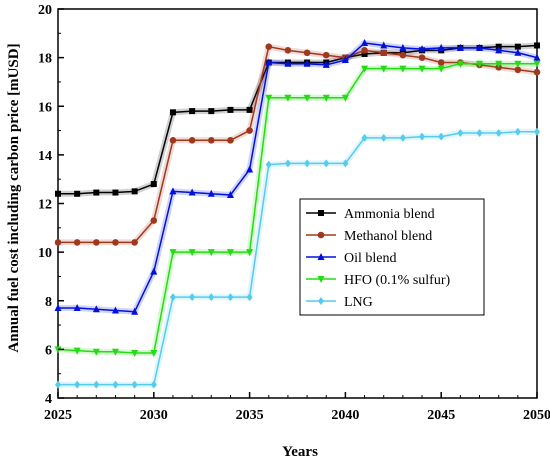  I want to click on x-tick-label: 2040, so click(345, 415).